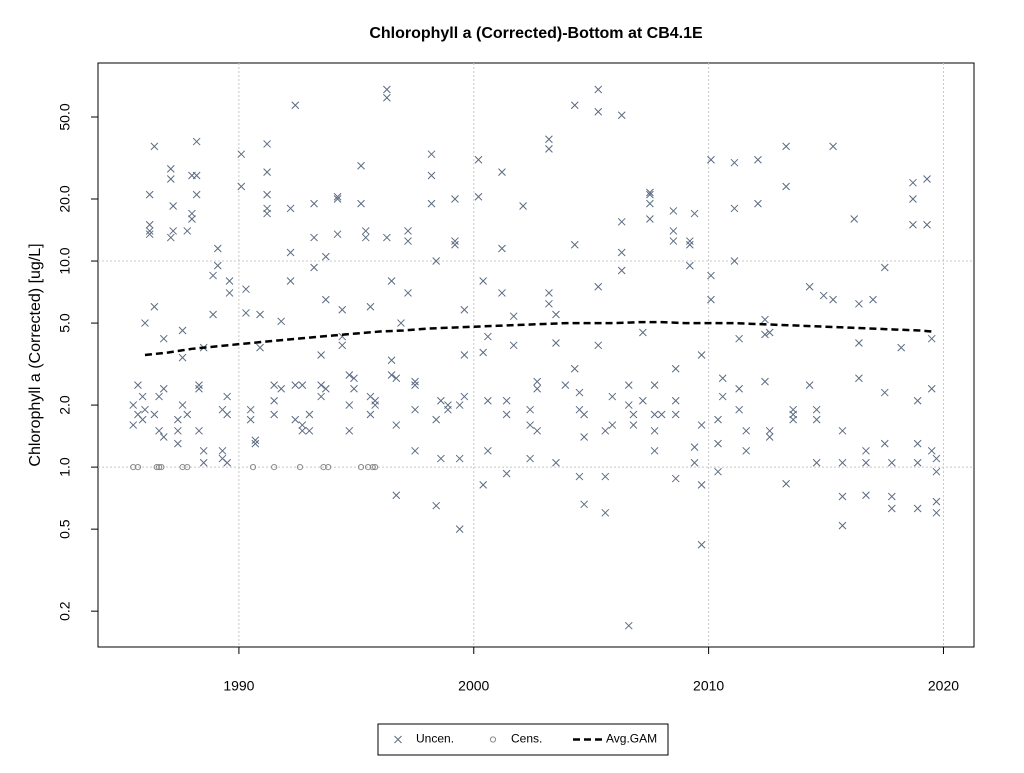  What do you see at coordinates (65, 611) in the screenshot?
I see `y-tick-label: 0.2` at bounding box center [65, 611].